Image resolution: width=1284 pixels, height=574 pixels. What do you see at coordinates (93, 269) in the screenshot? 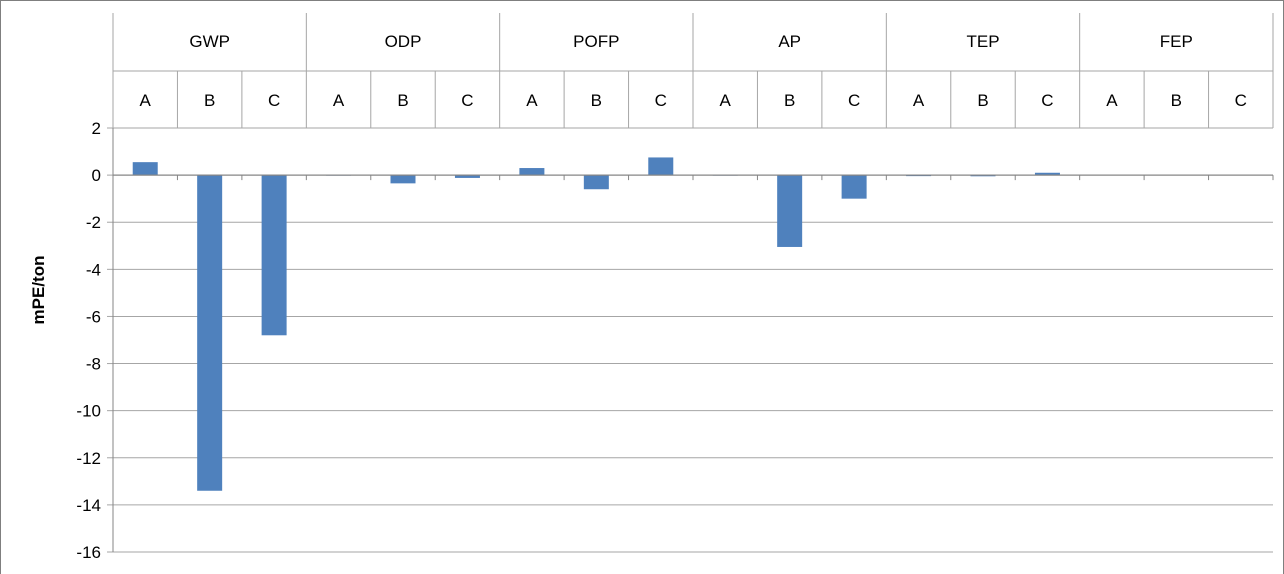
I see `y-tick-label: -4` at bounding box center [93, 269].